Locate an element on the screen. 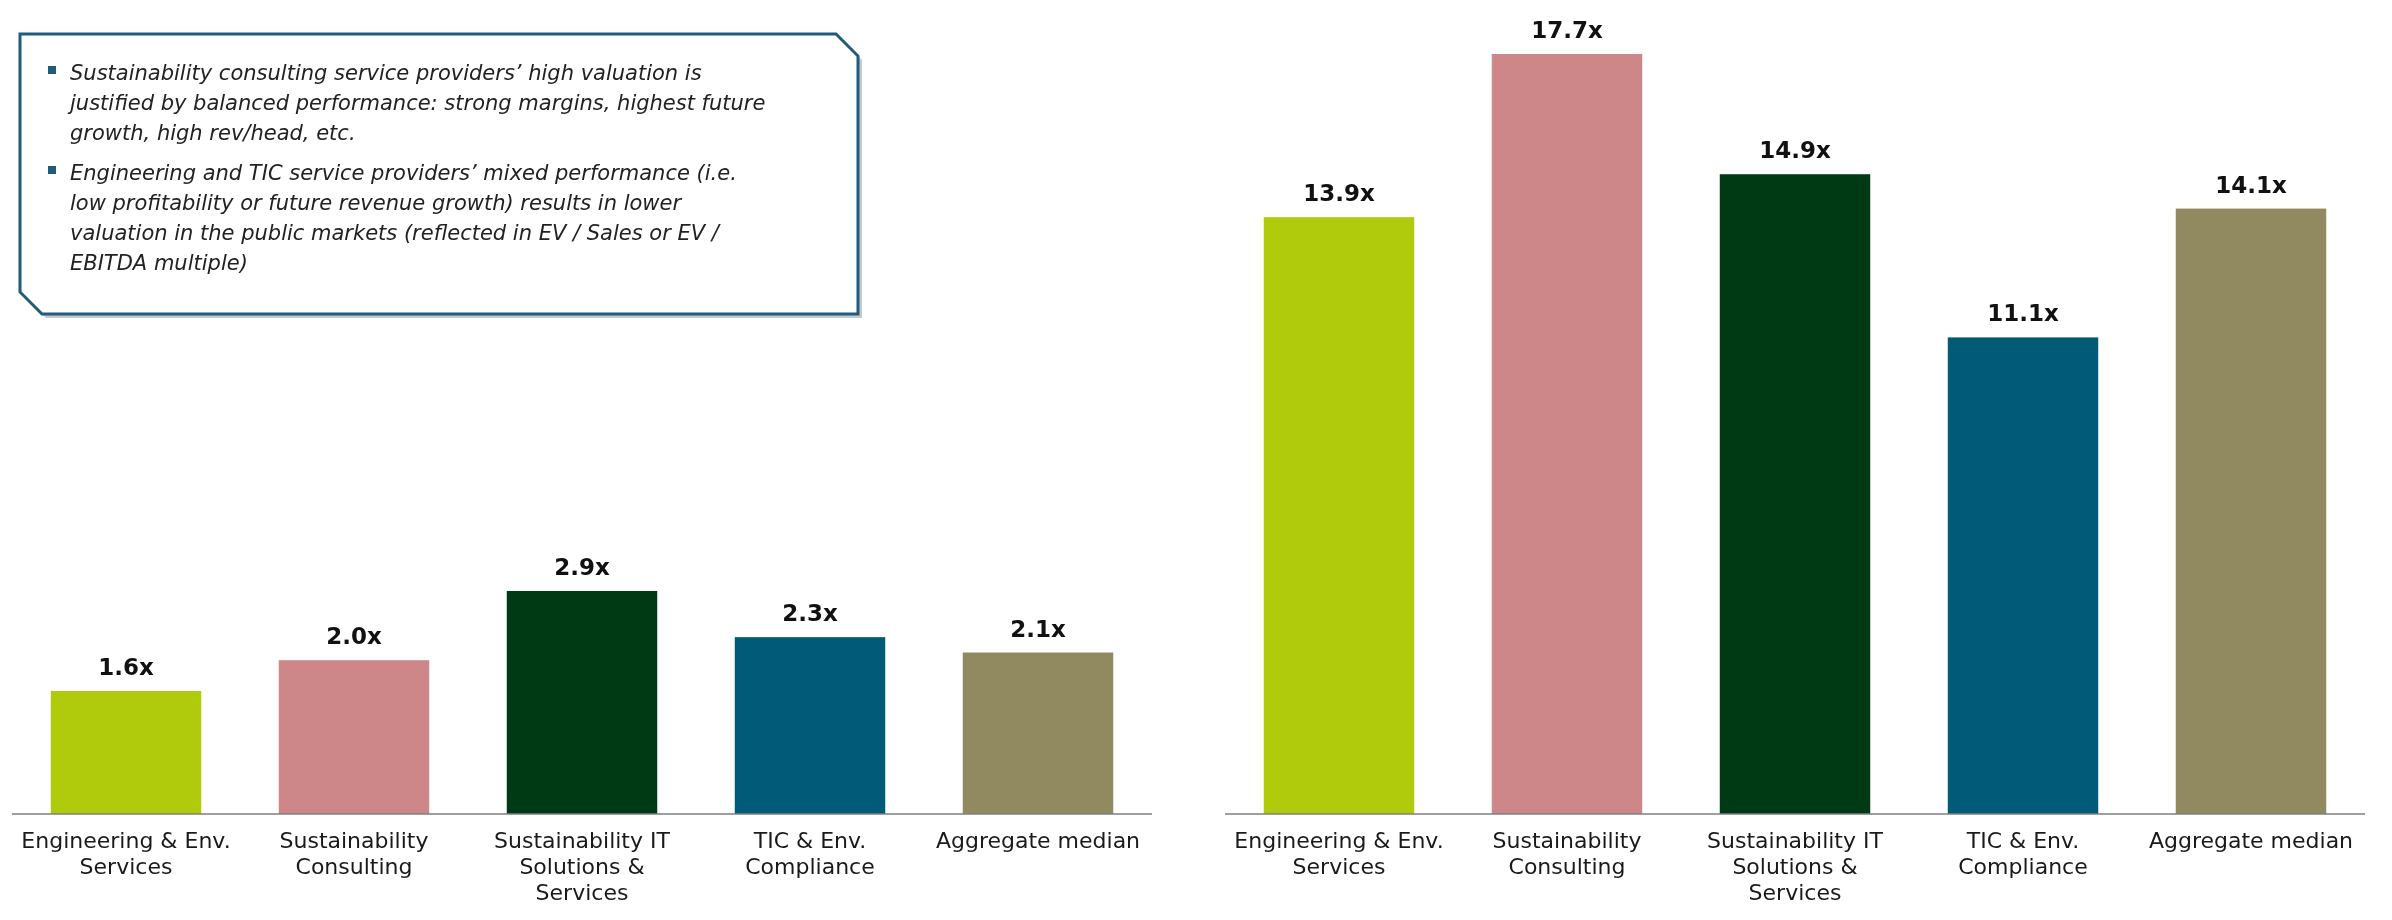 This screenshot has height=920, width=2392. data-label: 2.3x is located at coordinates (810, 613).